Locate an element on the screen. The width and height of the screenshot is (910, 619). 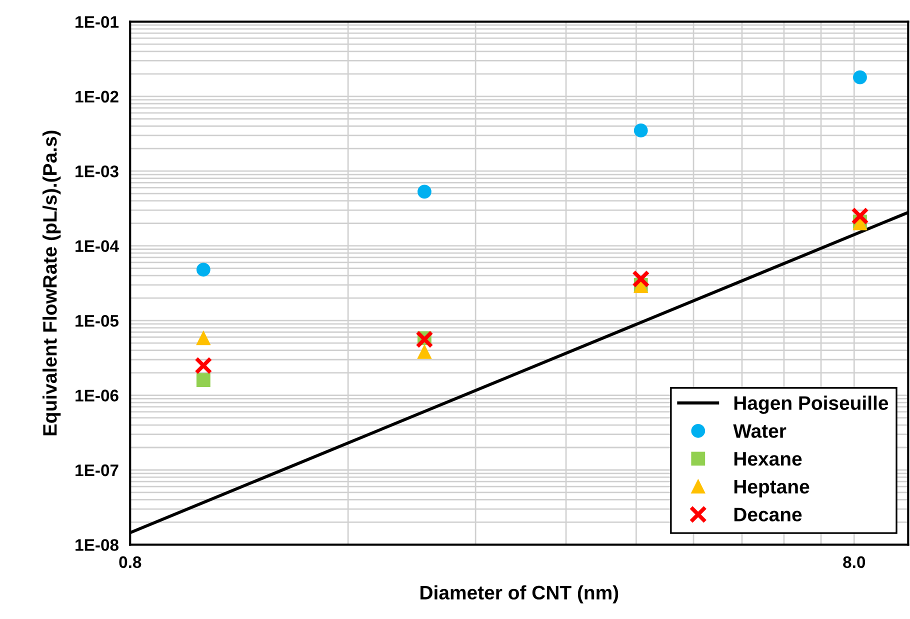
y-tick-label: 1E-02 is located at coordinates (97, 96).